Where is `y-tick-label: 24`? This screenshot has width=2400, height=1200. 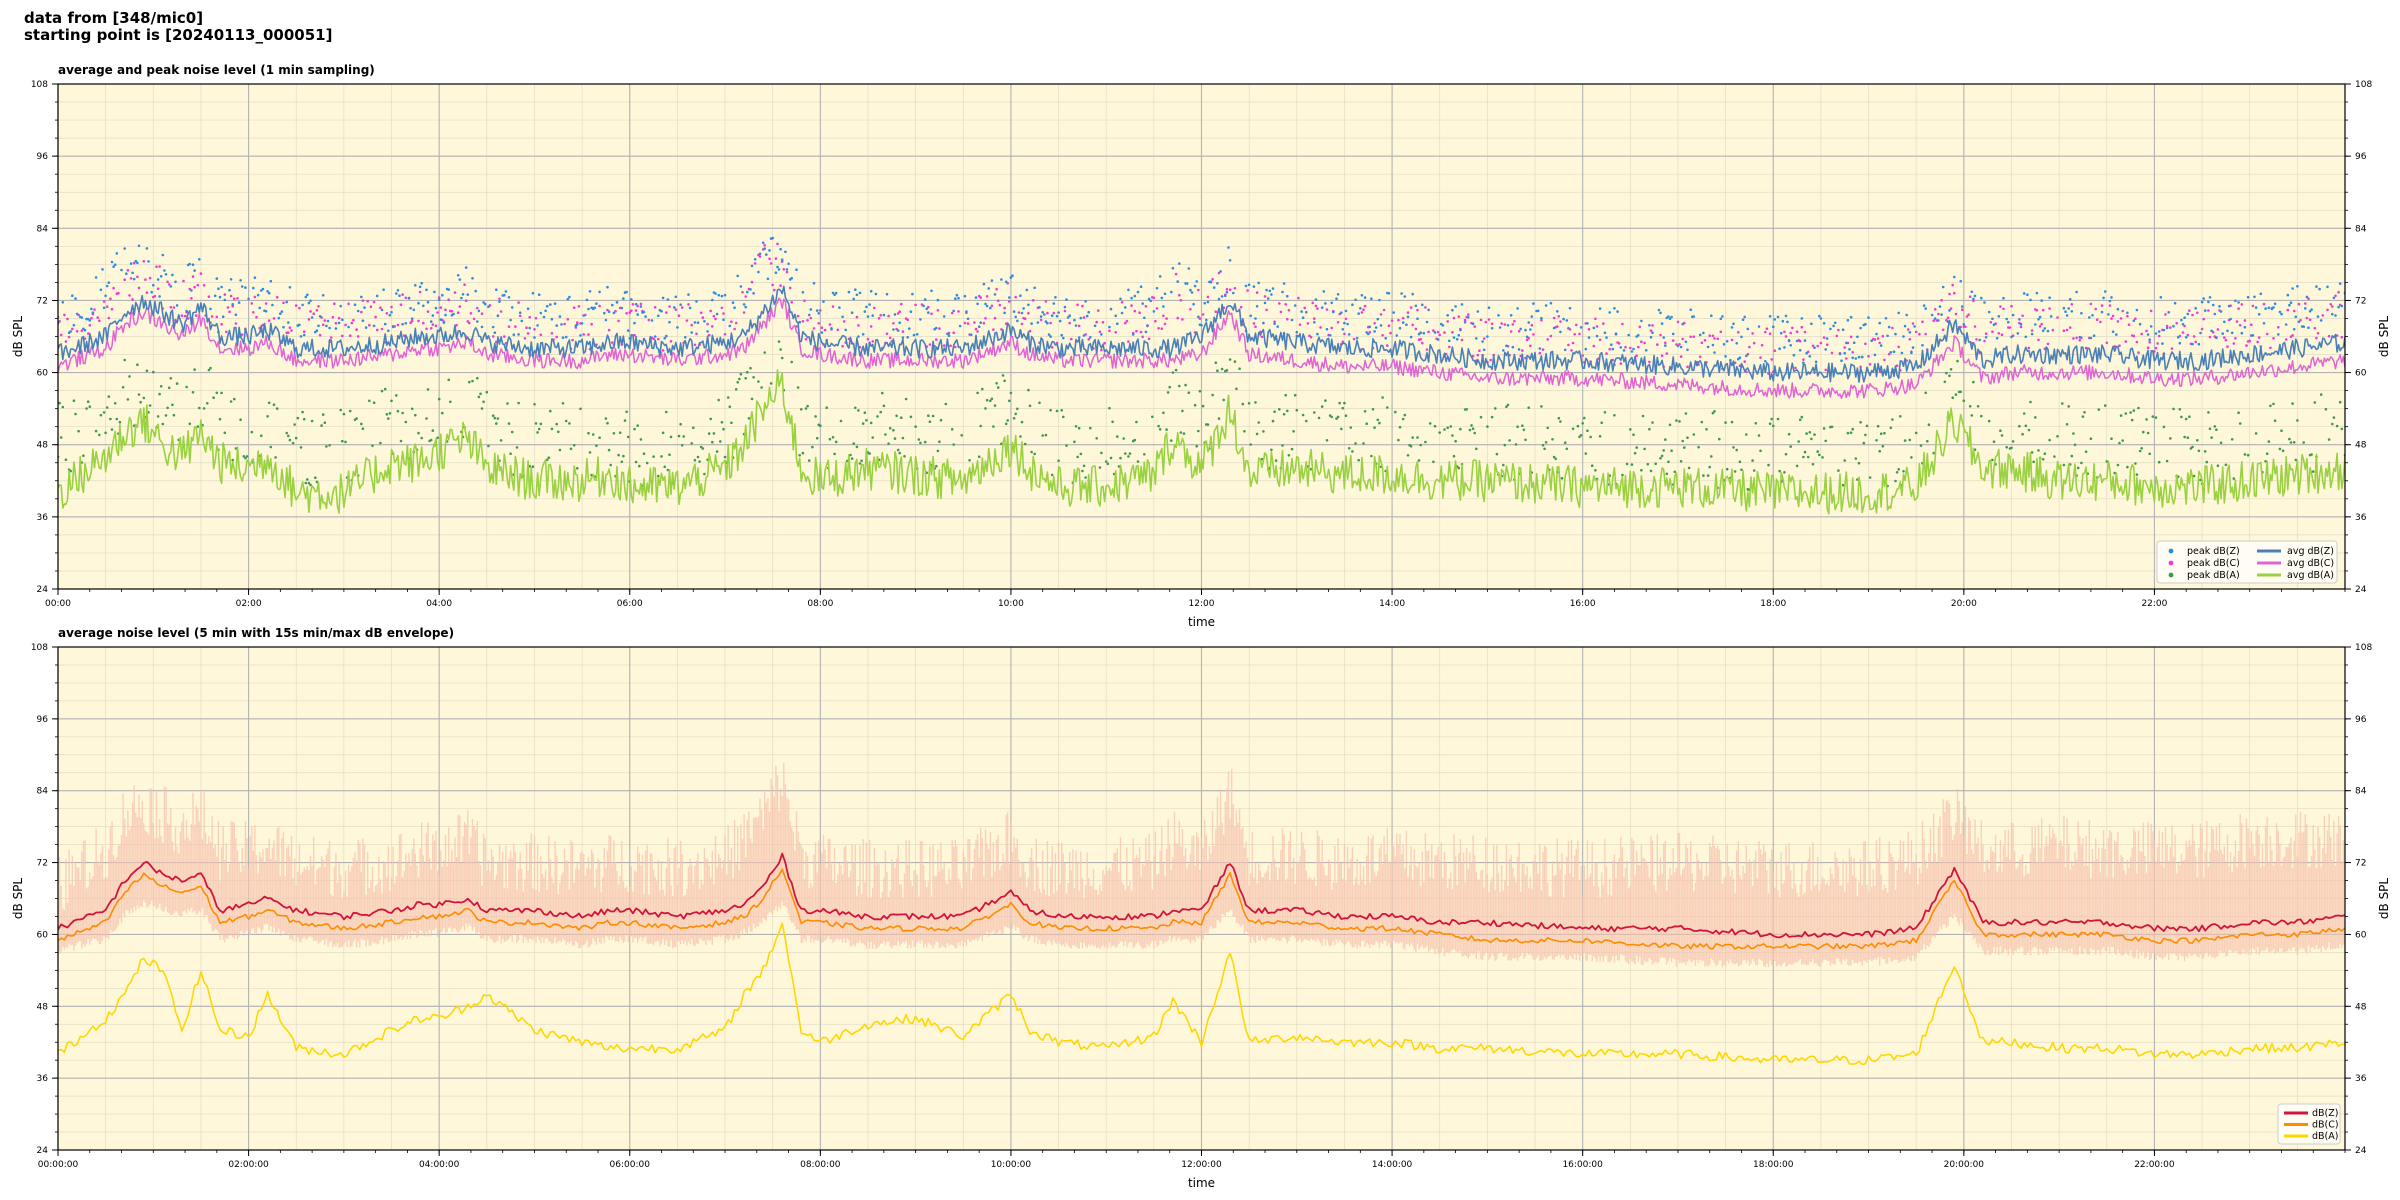
y-tick-label: 24 is located at coordinates (43, 1151).